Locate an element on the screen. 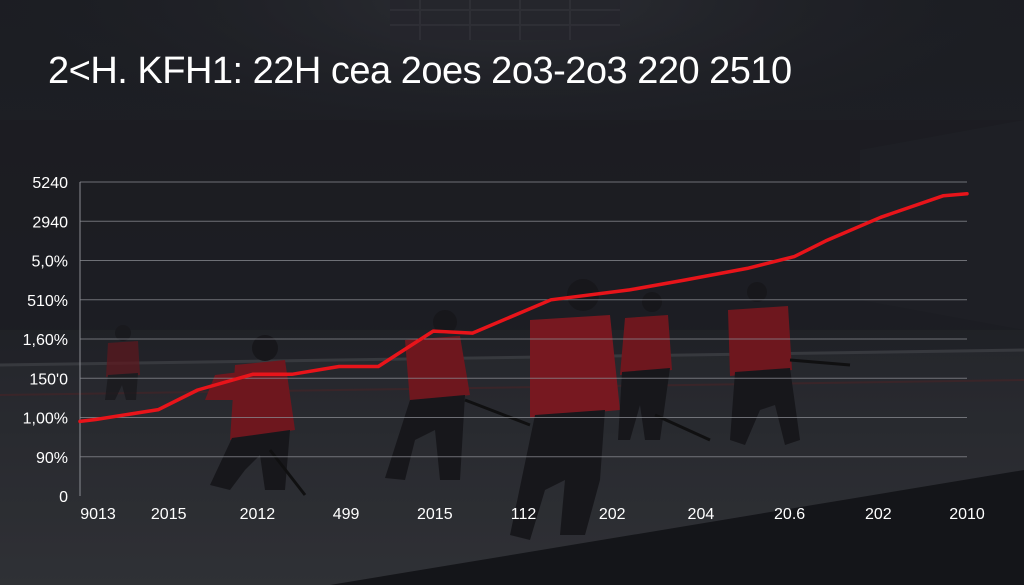  y-tick-label: 0 is located at coordinates (63, 497).